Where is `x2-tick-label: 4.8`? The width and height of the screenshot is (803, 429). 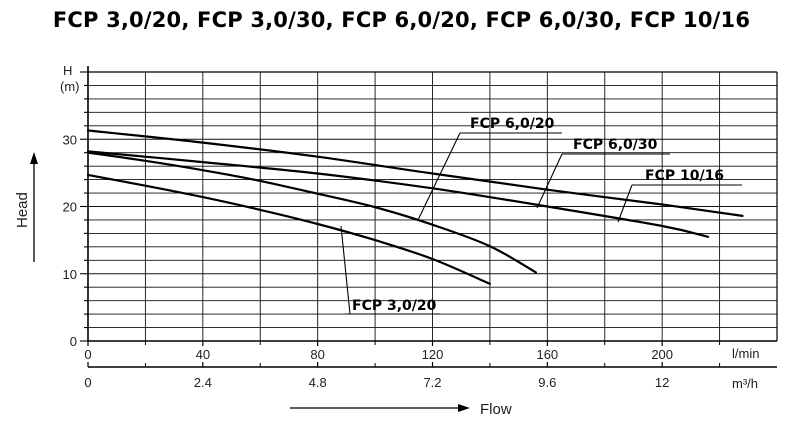 x2-tick-label: 4.8 is located at coordinates (318, 382).